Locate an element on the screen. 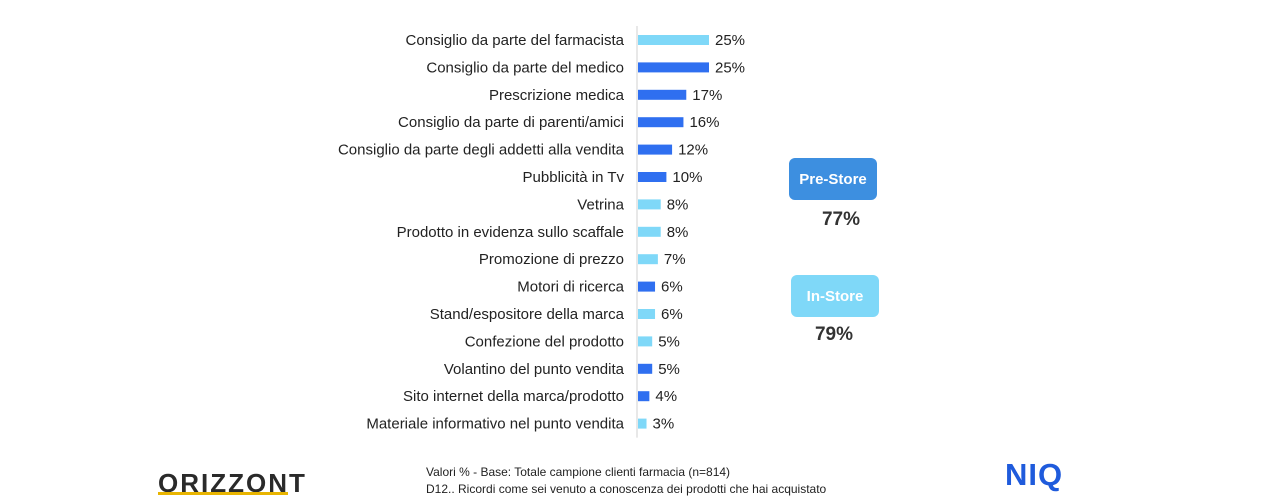 This screenshot has height=504, width=1261. category-label: Vetrina is located at coordinates (600, 204).